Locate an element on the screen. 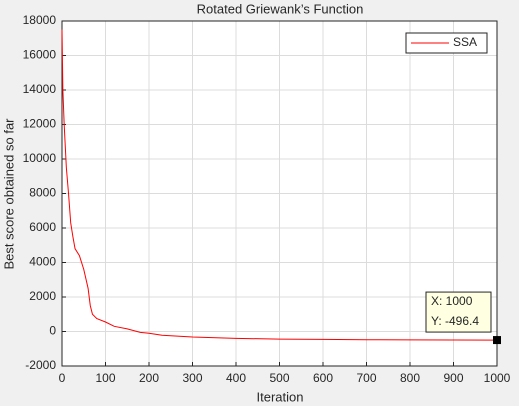 This screenshot has width=519, height=406. x-tick-label: 500 is located at coordinates (279, 378).